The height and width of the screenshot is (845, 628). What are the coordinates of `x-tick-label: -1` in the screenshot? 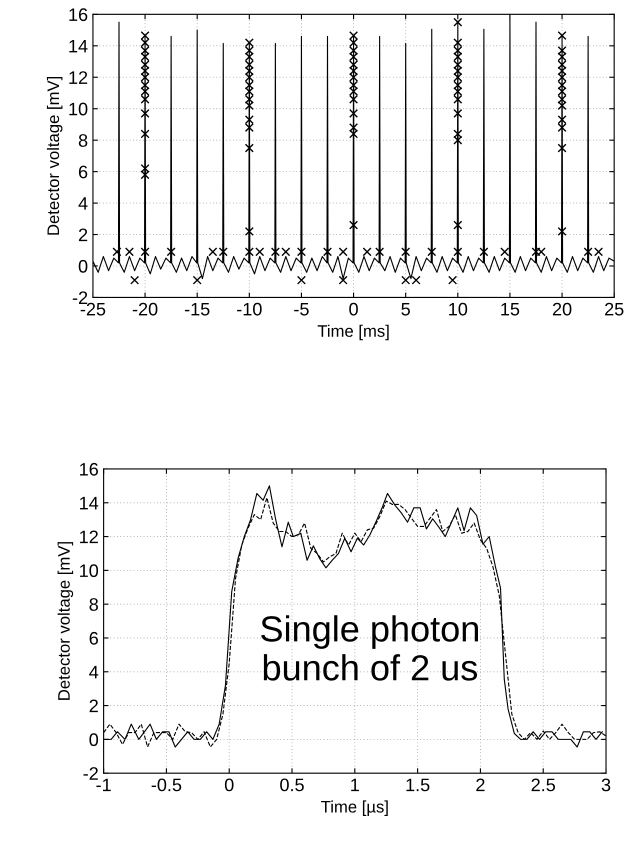 It's located at (103, 785).